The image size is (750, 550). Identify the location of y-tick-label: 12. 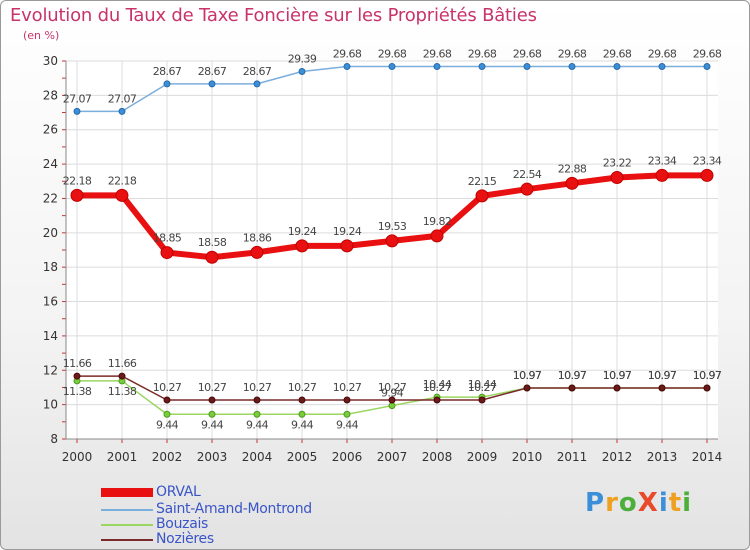
(50, 370).